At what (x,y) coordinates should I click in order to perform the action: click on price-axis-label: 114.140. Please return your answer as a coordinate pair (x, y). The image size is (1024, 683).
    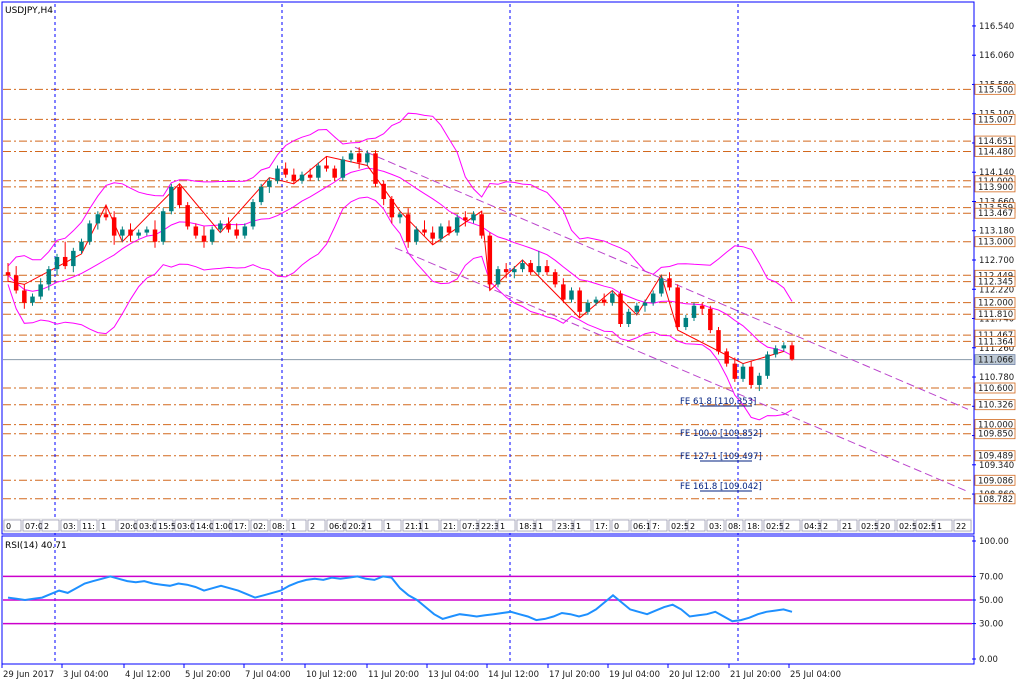
    Looking at the image, I should click on (996, 173).